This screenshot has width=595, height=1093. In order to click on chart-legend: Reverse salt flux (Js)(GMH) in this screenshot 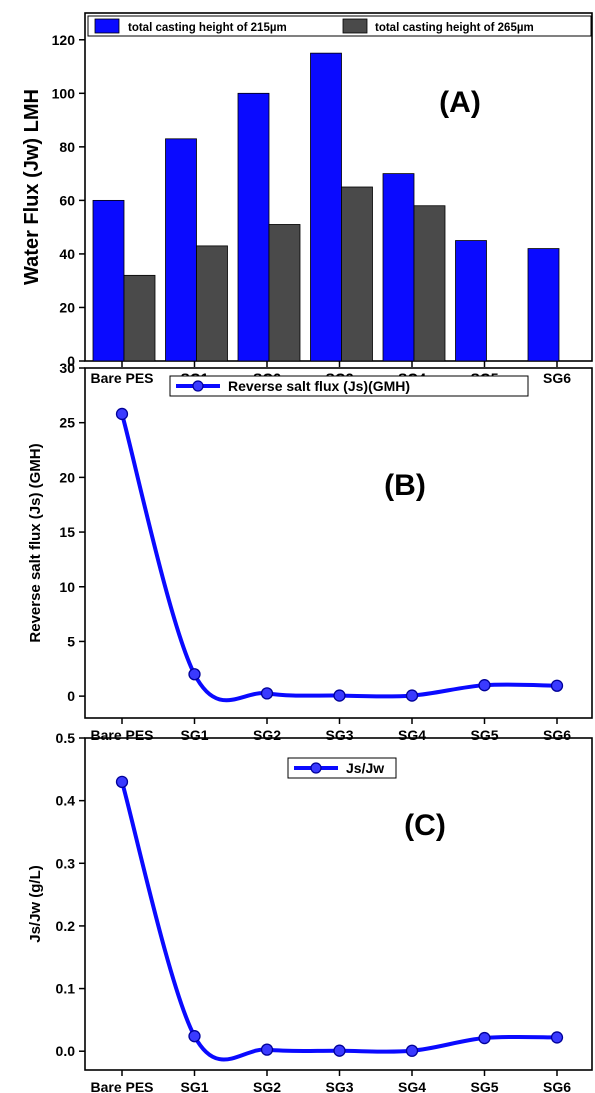, I will do `click(349, 386)`.